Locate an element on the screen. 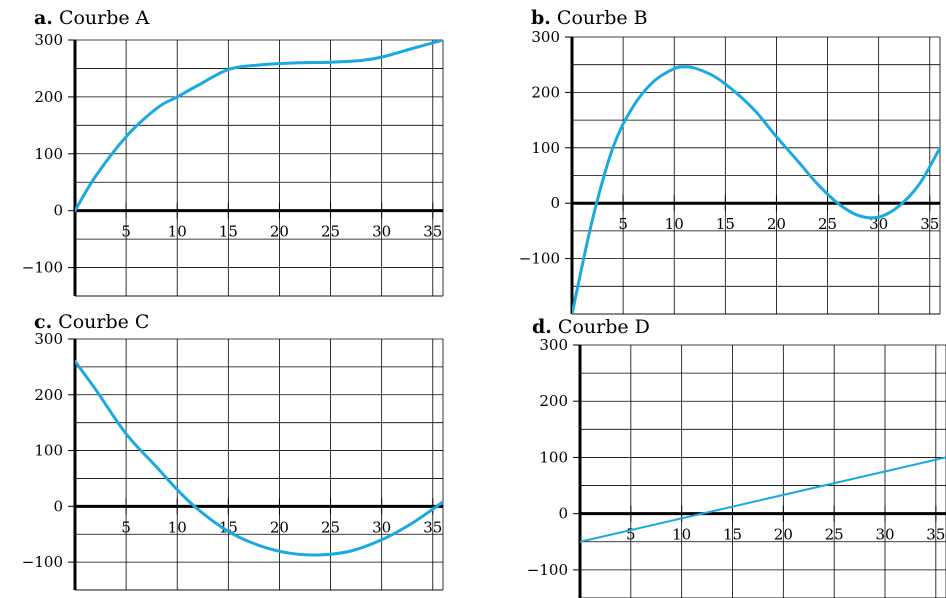 This screenshot has height=598, width=946. chart-label: a. is located at coordinates (43, 18).